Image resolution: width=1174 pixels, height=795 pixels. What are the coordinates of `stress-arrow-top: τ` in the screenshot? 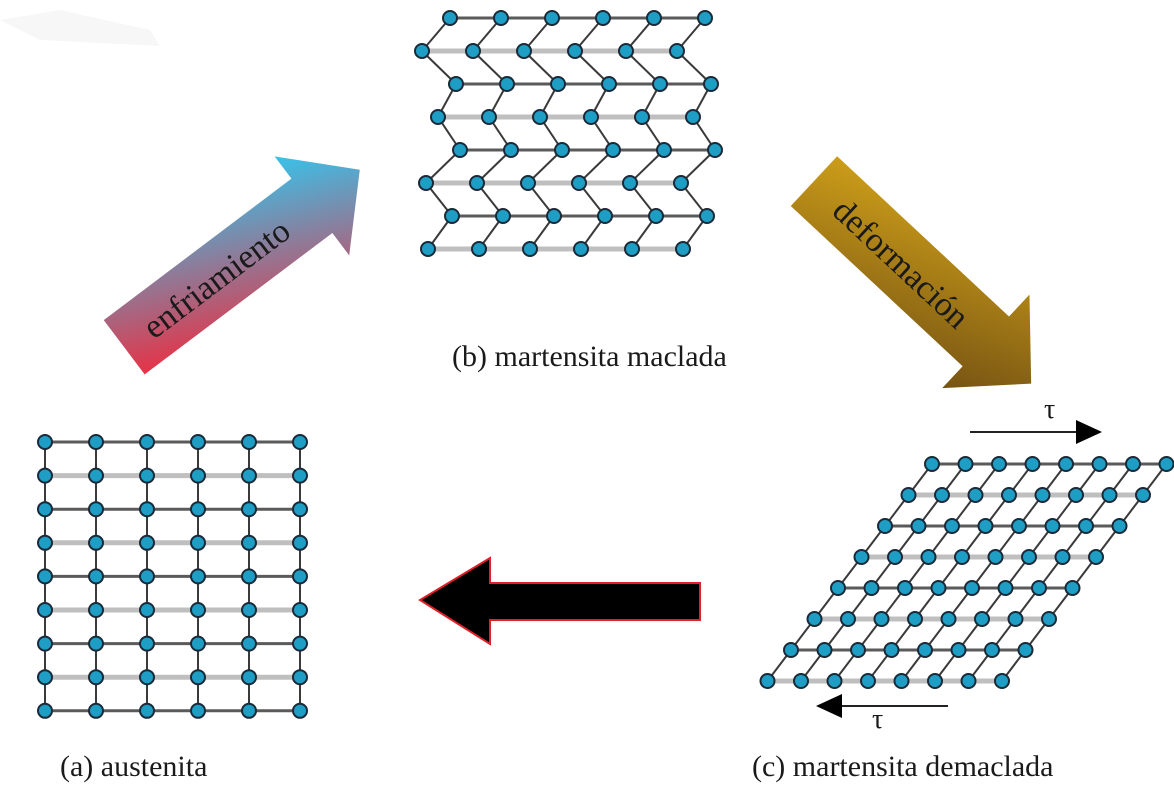 It's located at (1036, 419).